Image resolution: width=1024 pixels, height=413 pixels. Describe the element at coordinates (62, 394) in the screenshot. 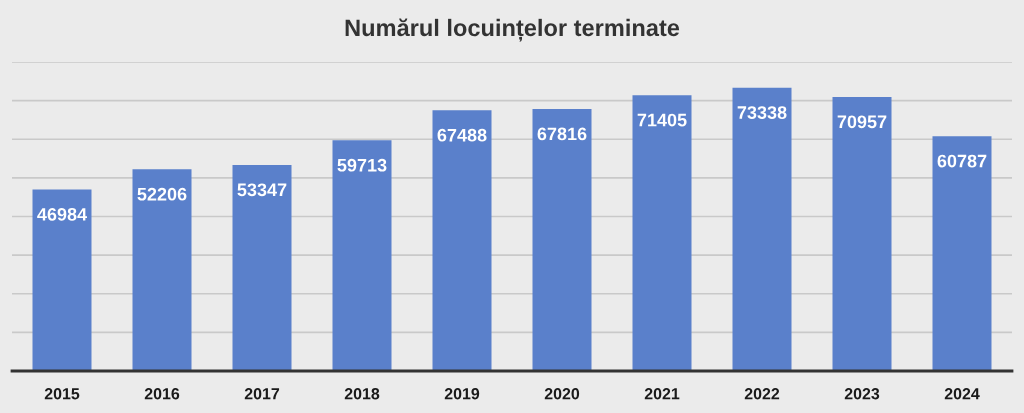

I see `x-tick-label: 2015` at that location.